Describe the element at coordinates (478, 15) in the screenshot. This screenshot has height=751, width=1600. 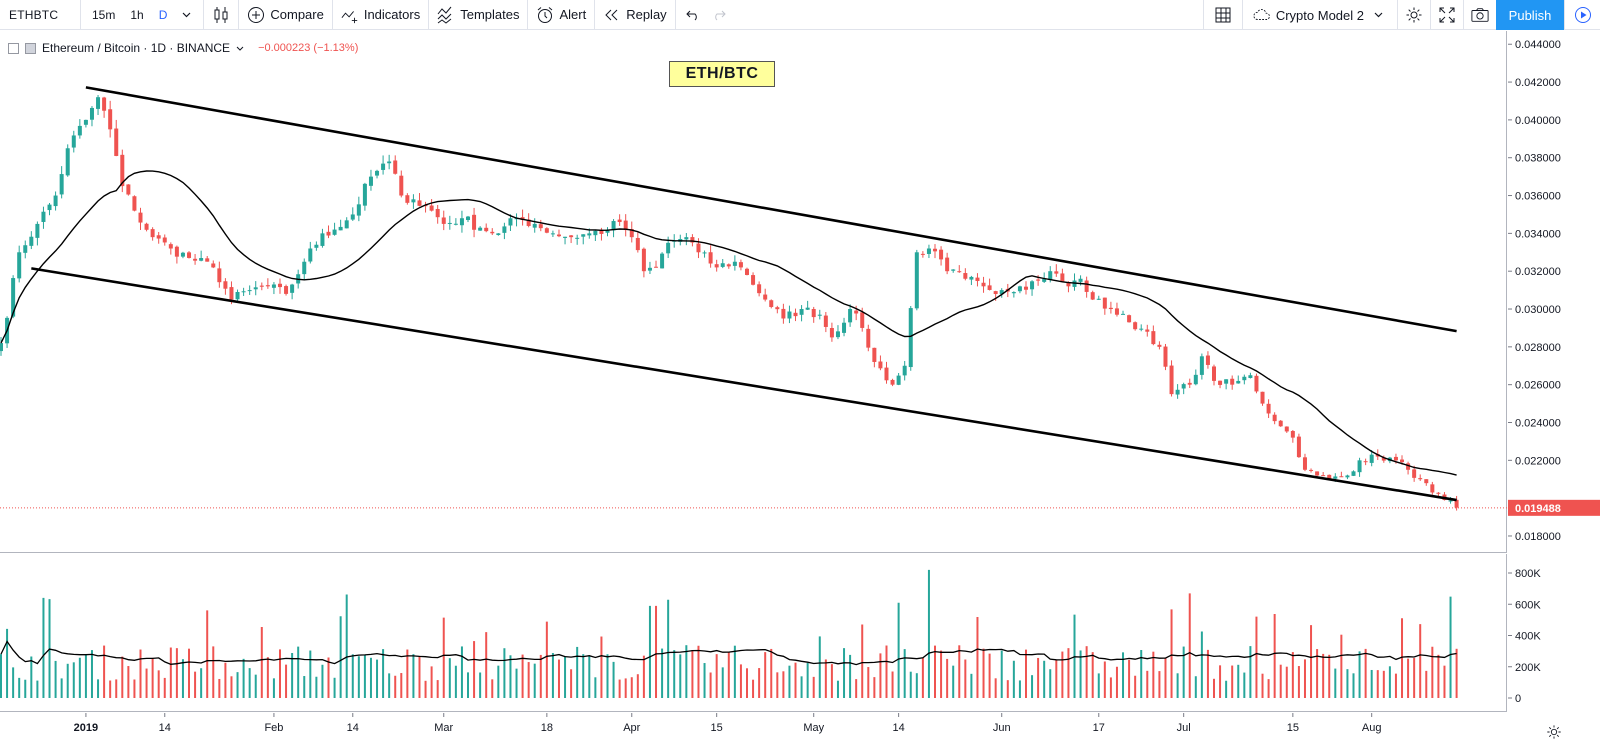
I see `templates-button: Templates` at that location.